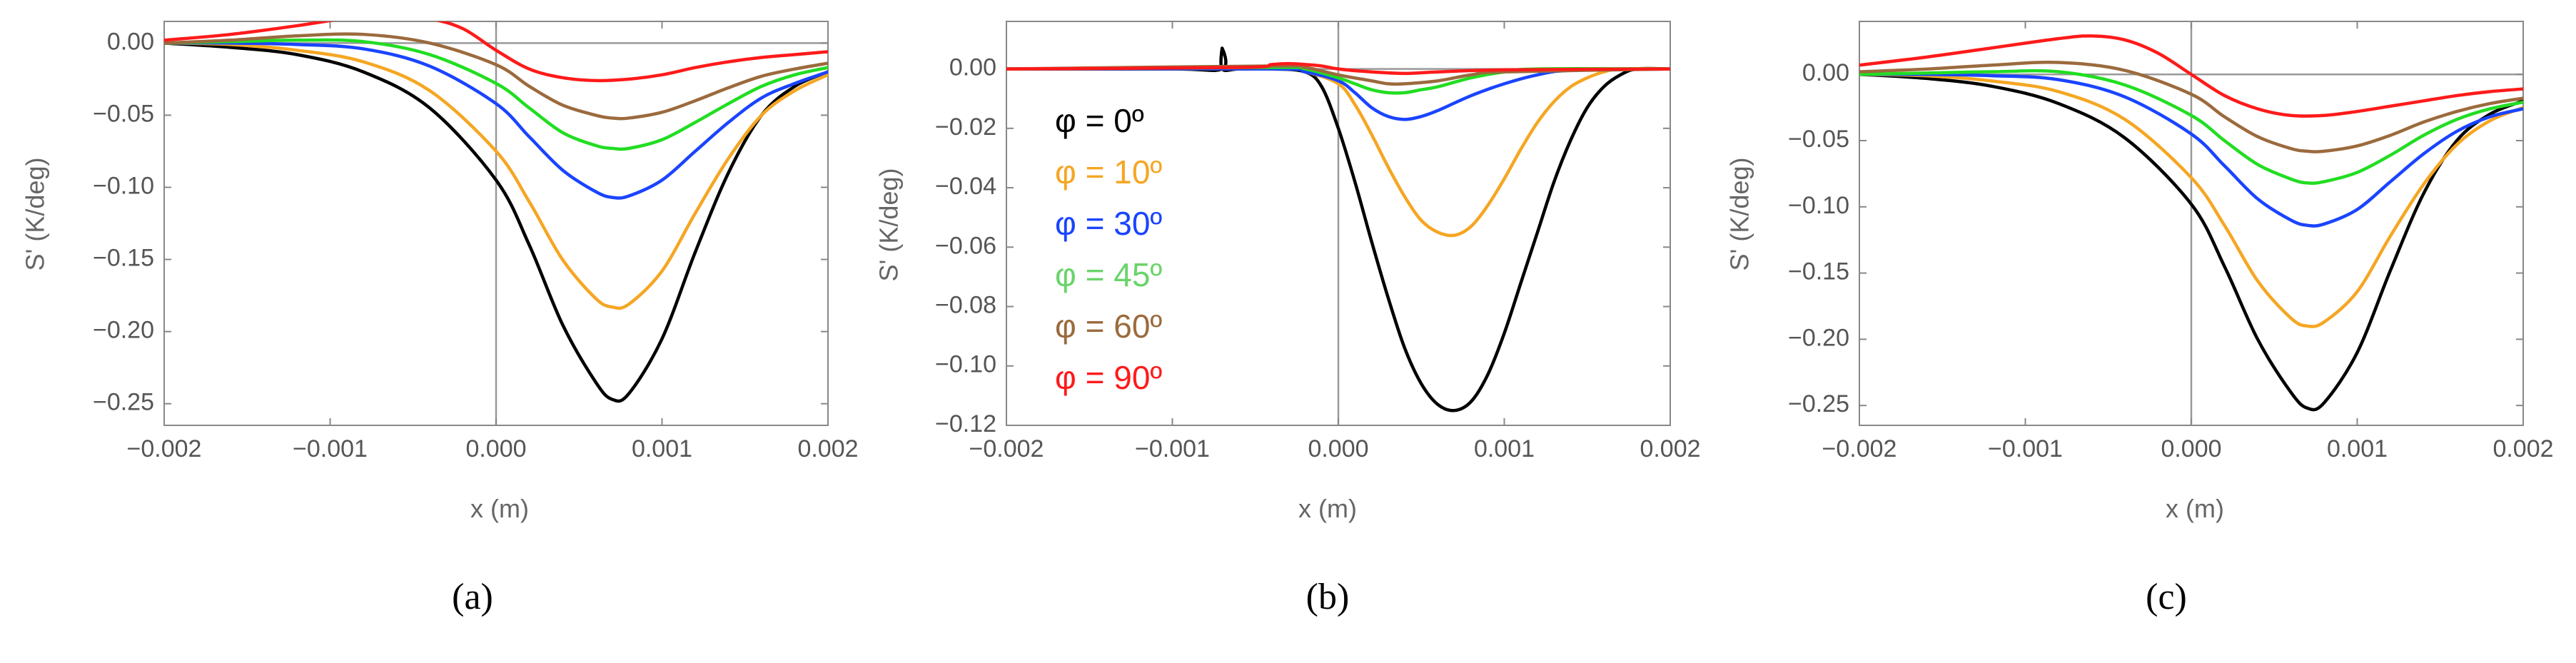  Describe the element at coordinates (965, 127) in the screenshot. I see `y-tick-label-b: −0.02` at that location.